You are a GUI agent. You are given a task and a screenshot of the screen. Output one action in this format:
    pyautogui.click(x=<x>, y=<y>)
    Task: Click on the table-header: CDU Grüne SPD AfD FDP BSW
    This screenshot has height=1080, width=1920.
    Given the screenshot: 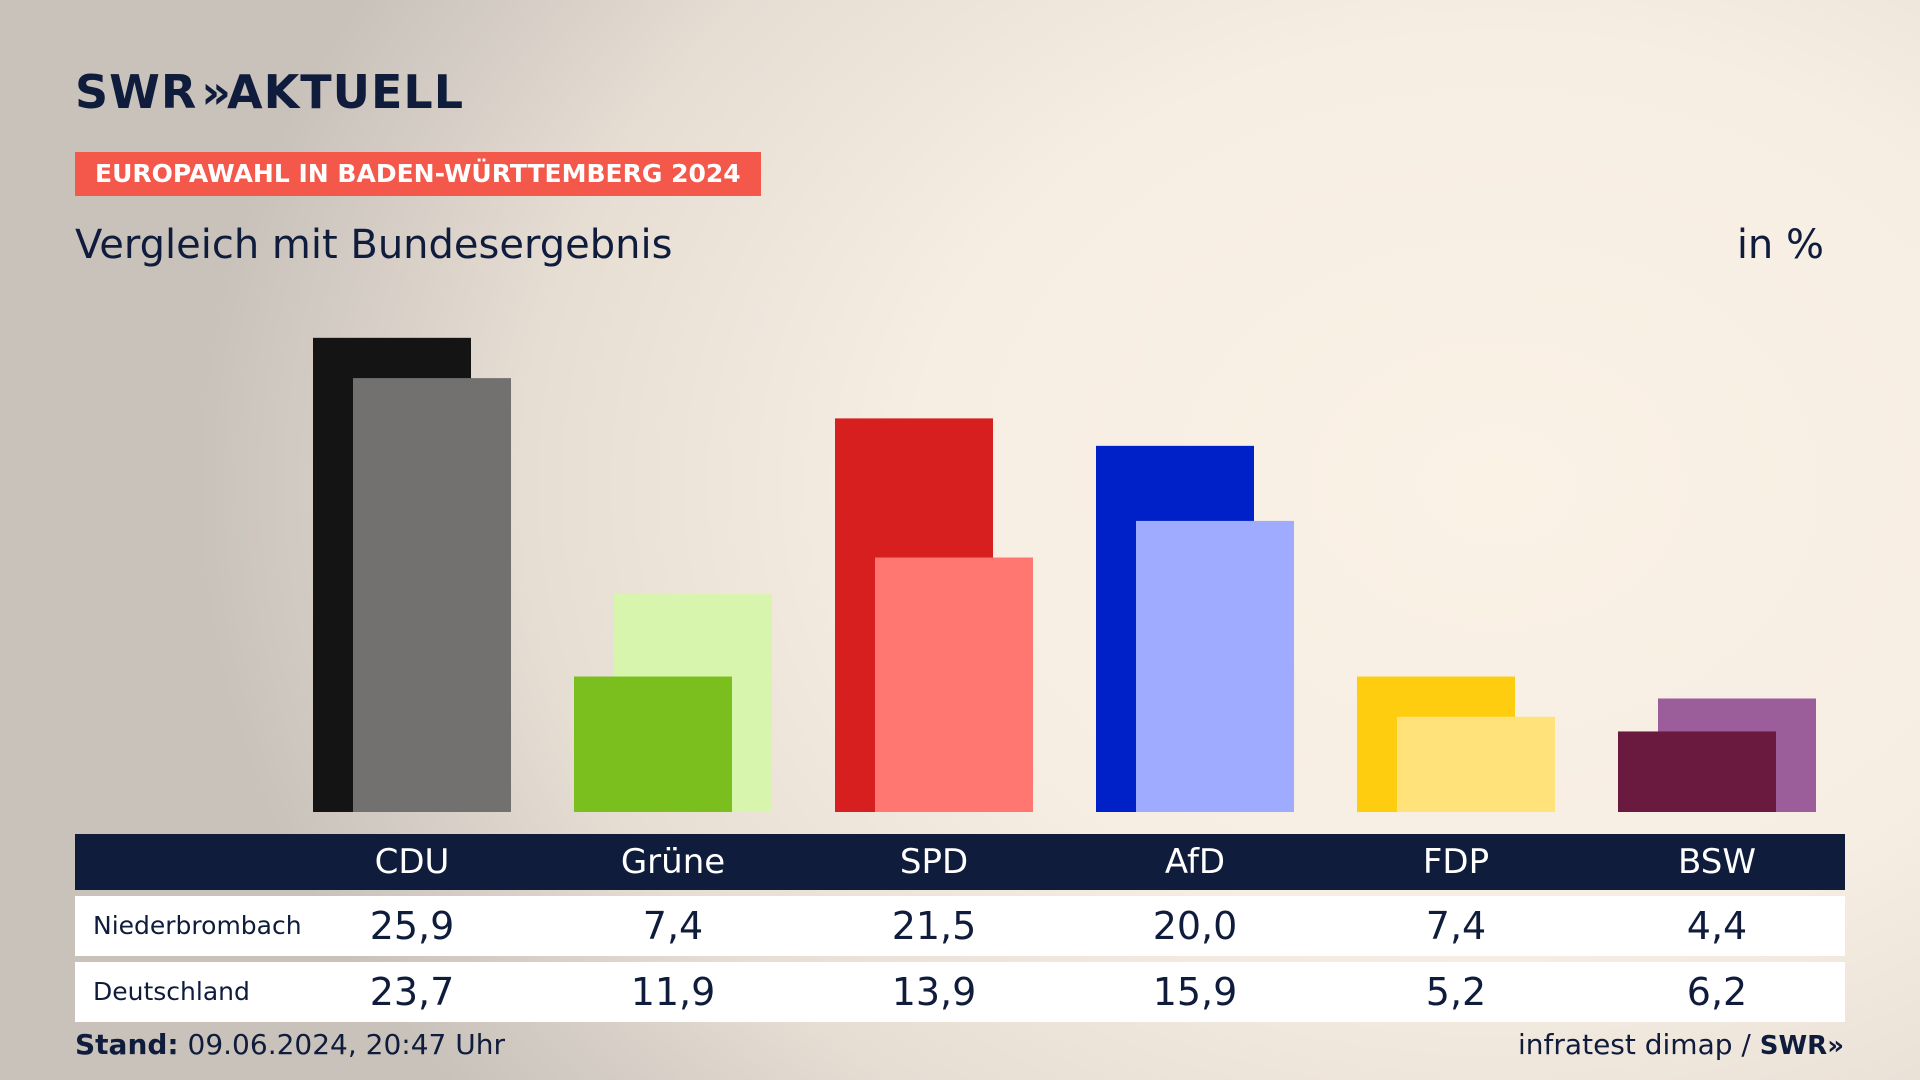 What is the action you would take?
    pyautogui.click(x=960, y=862)
    